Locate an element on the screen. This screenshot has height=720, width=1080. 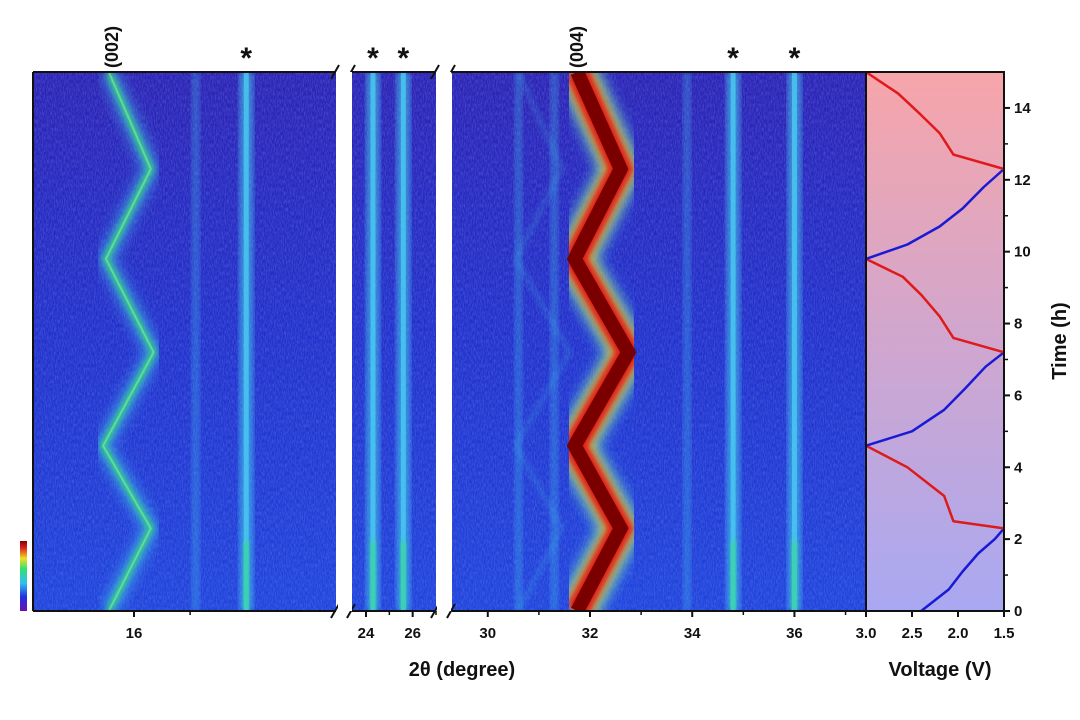
colorbar is located at coordinates (23, 576).